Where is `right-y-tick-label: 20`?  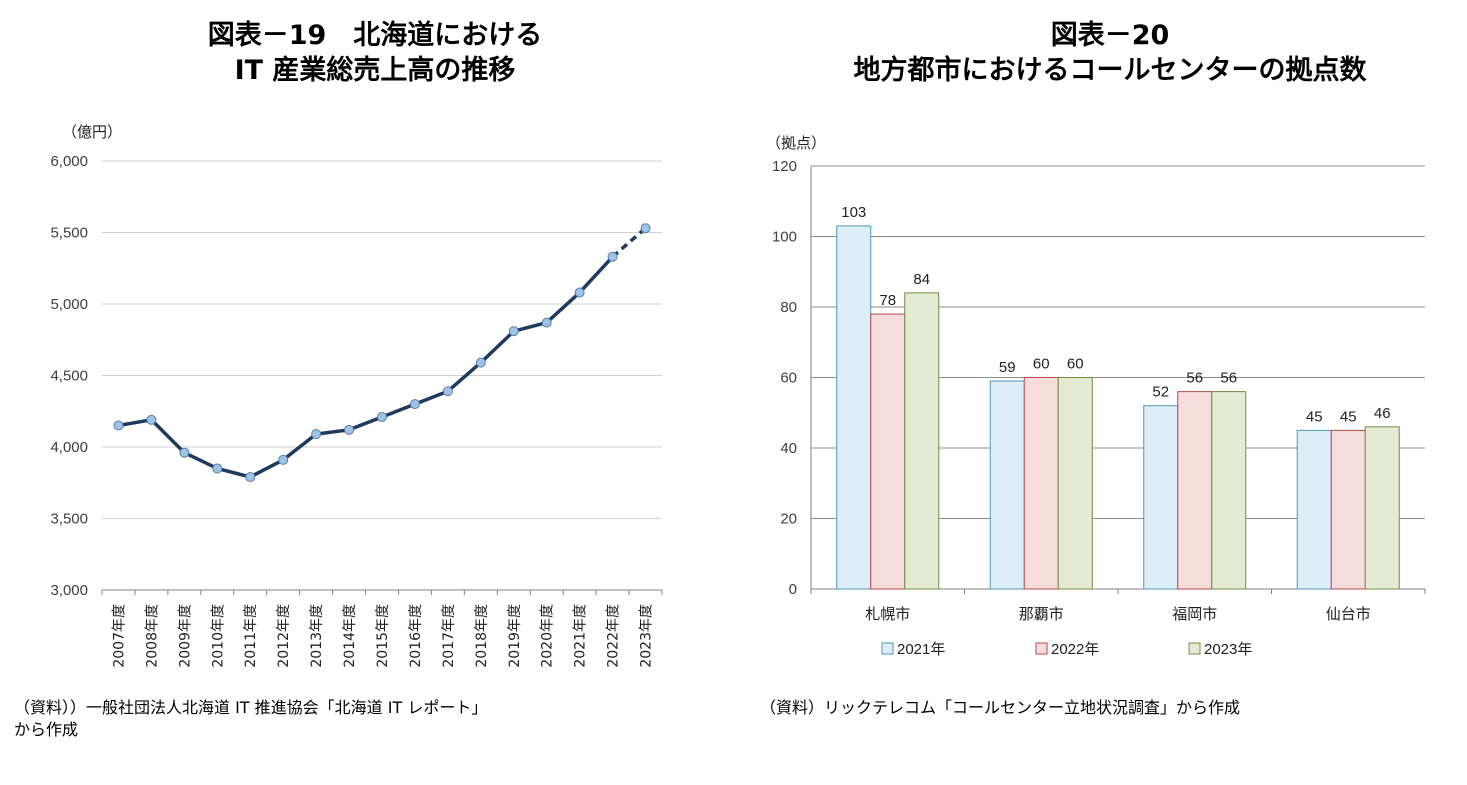
right-y-tick-label: 20 is located at coordinates (788, 519).